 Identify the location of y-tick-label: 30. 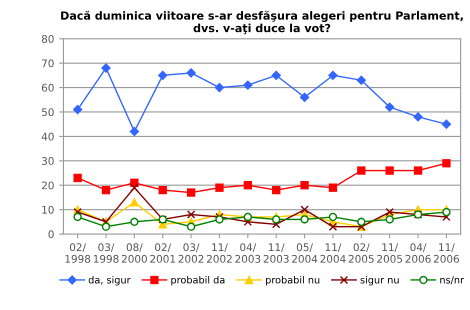
(48, 161).